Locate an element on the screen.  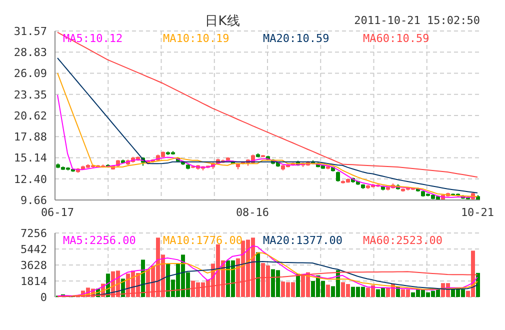
y-tick-label: 3628 is located at coordinates (33, 265).